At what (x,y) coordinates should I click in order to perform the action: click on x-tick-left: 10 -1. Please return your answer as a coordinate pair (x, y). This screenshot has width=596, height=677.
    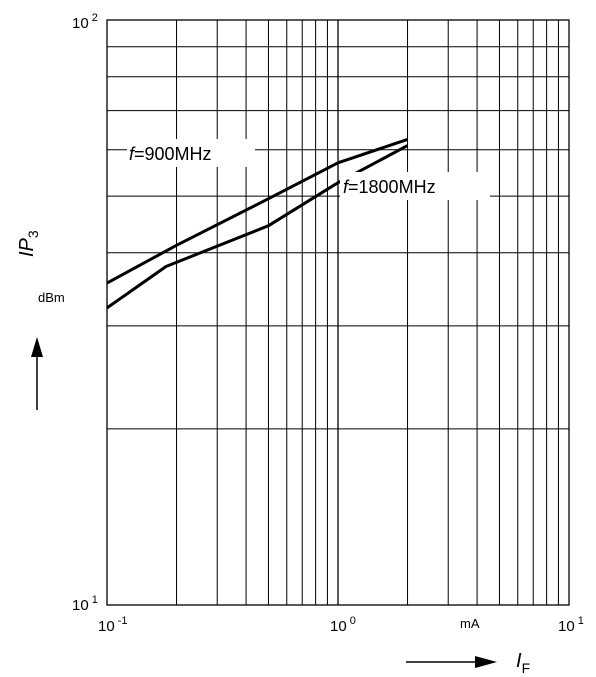
    Looking at the image, I should click on (112, 625).